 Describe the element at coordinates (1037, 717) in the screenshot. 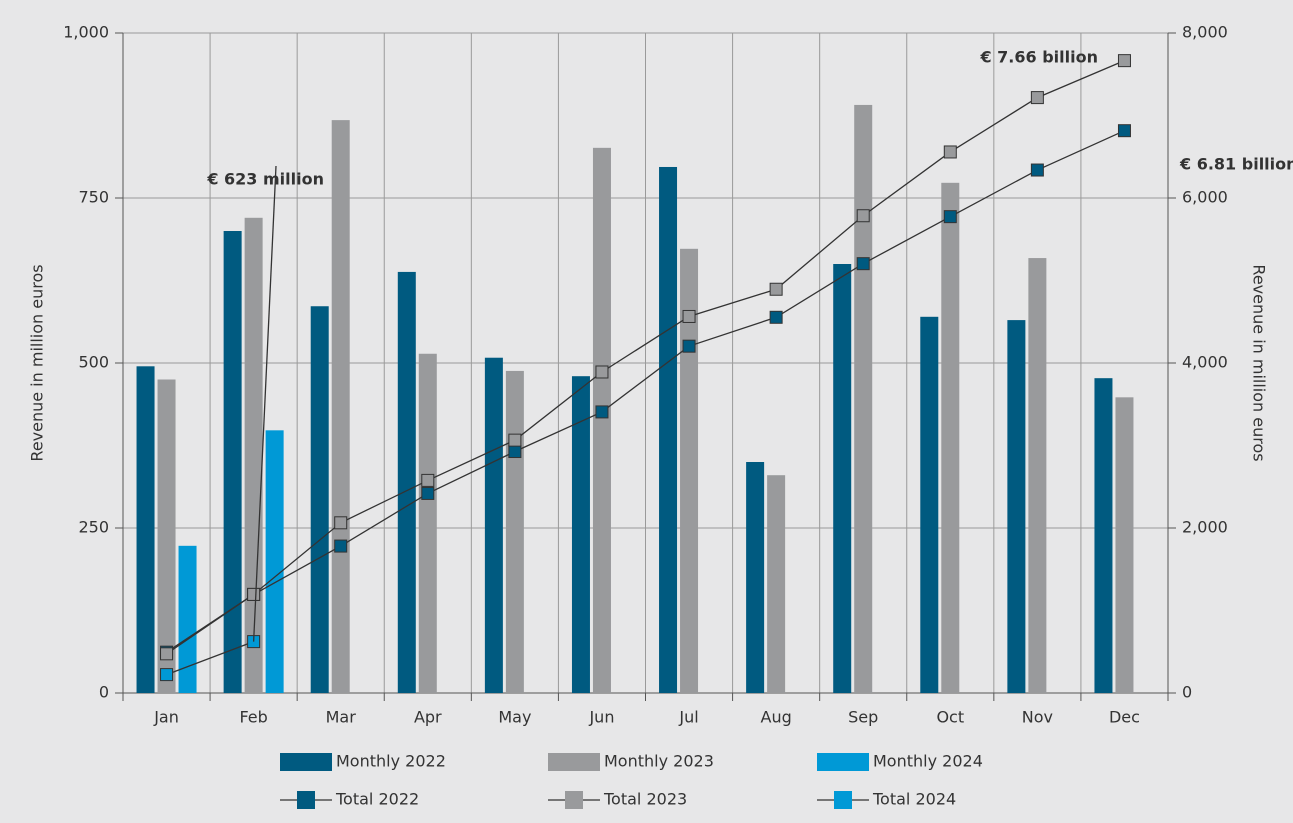

I see `x-tick-label: Nov` at that location.